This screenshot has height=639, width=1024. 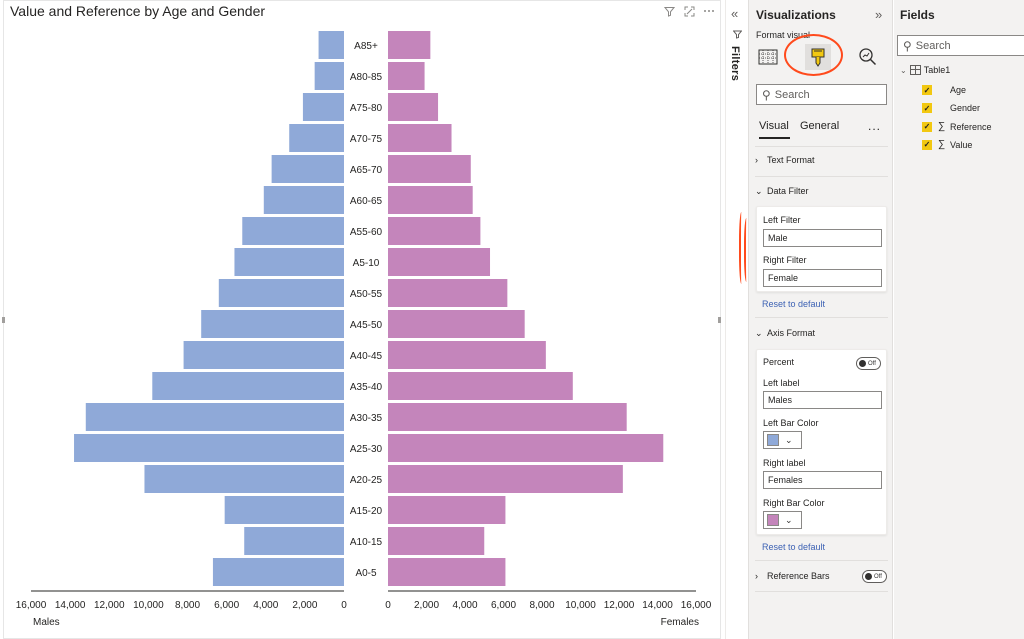 I want to click on right-tick-label: 0, so click(x=388, y=605).